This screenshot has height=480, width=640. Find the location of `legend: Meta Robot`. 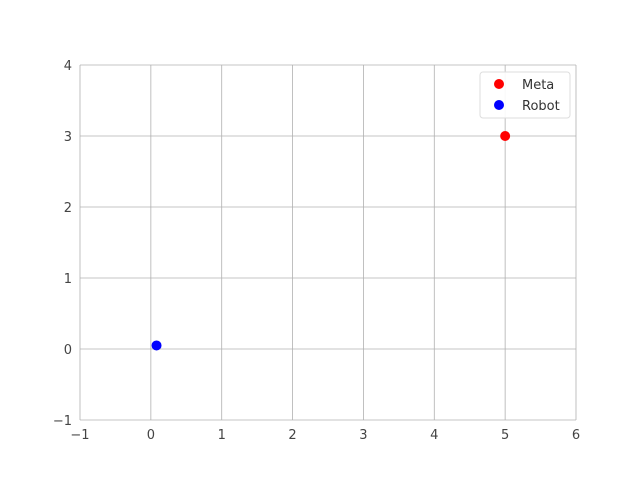

legend: Meta Robot is located at coordinates (525, 95).